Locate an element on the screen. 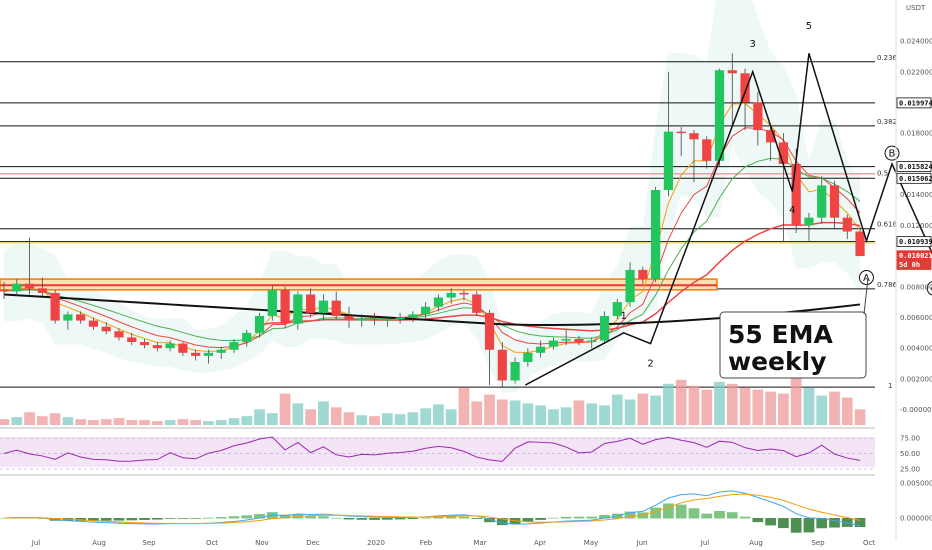  ema-annotation: 55 EMA weekly is located at coordinates (794, 328).